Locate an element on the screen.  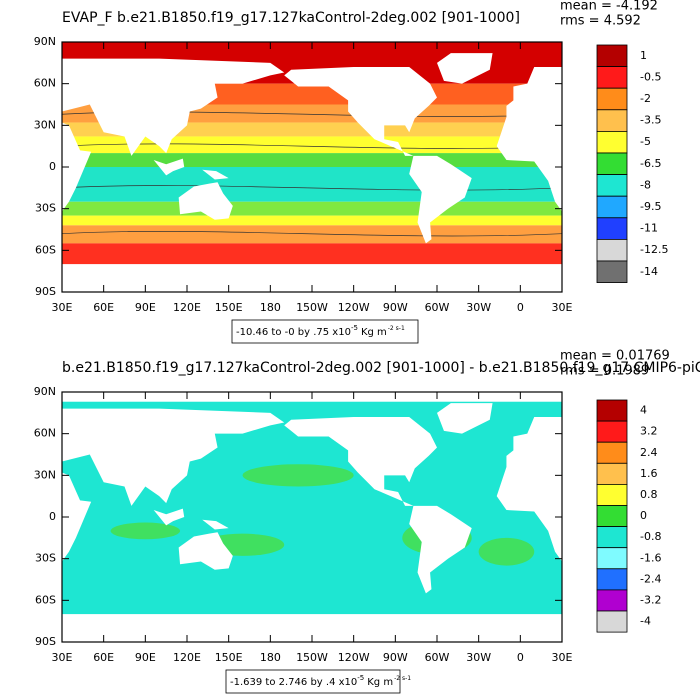
mean: mean = -4.192 is located at coordinates (609, 7).